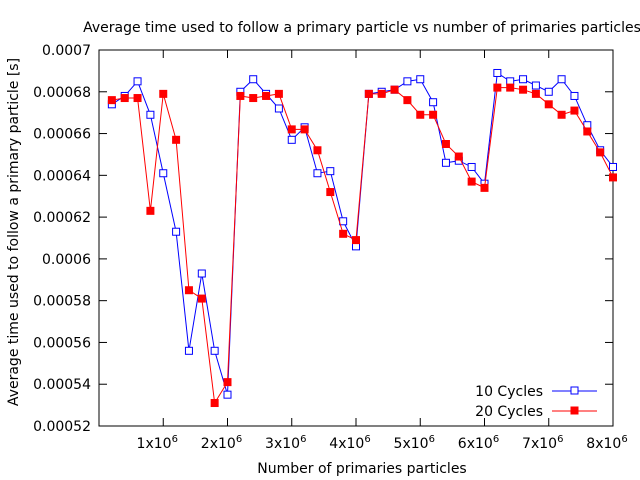 This screenshot has height=480, width=640. Describe the element at coordinates (218, 444) in the screenshot. I see `x-tick-label-base: 2x10` at that location.